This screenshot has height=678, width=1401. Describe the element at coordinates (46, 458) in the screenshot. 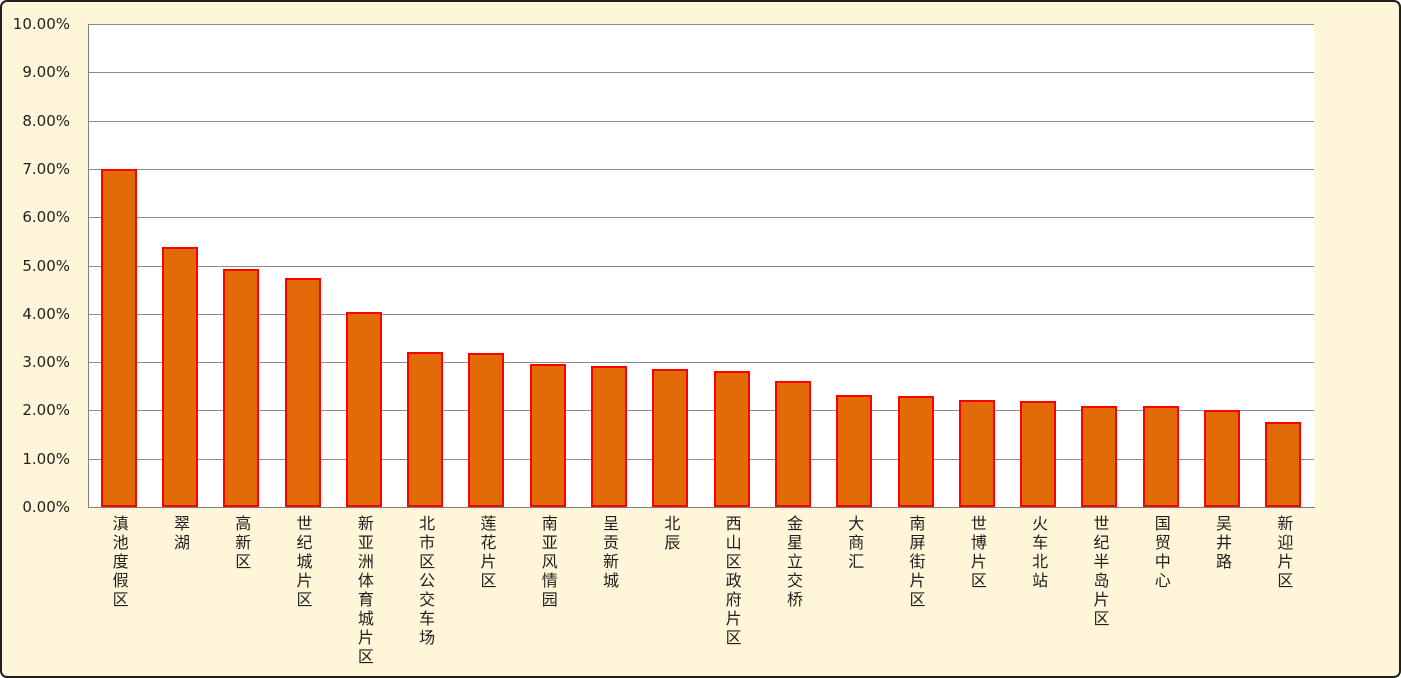

I see `y-axis-tick-label: 1.00%` at that location.